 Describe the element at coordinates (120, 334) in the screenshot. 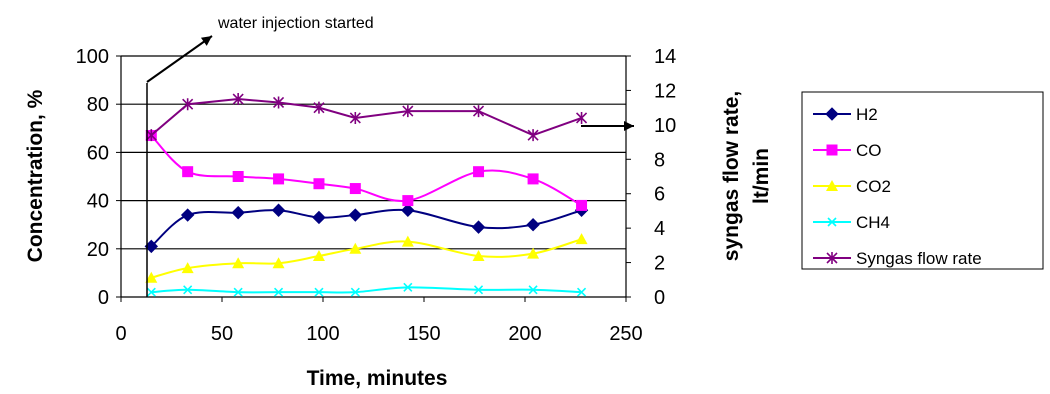

I see `x-tick-label: 0` at that location.